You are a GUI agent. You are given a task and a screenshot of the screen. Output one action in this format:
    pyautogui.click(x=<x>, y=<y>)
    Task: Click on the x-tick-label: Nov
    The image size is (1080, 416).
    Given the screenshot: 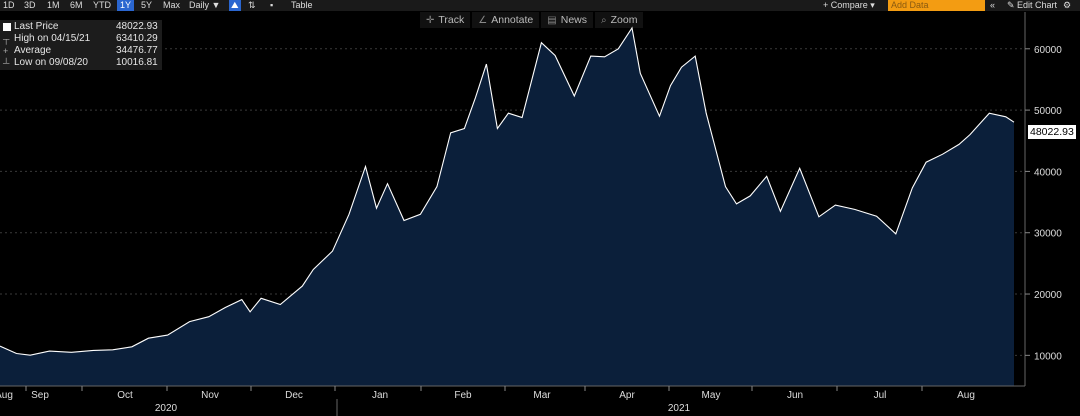 What is the action you would take?
    pyautogui.click(x=210, y=395)
    